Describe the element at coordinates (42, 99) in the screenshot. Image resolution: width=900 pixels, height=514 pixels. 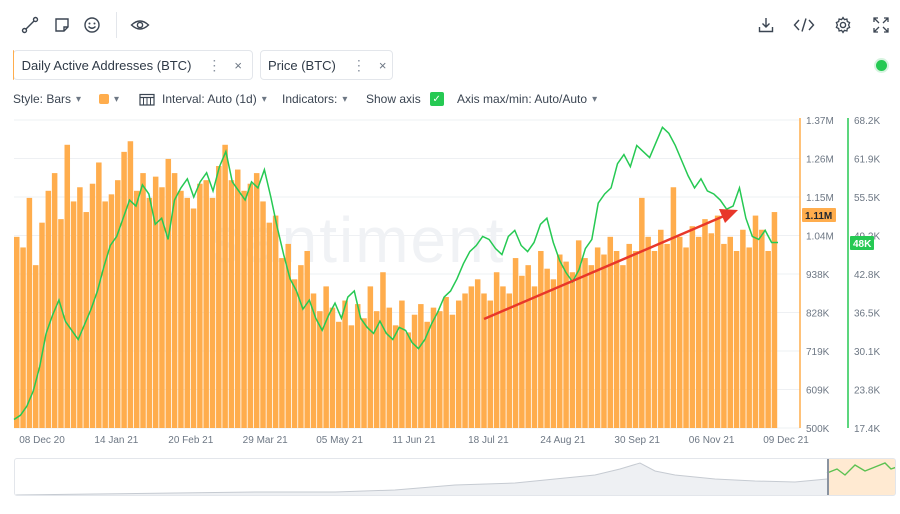
I see `style-label: Style: Bars` at that location.